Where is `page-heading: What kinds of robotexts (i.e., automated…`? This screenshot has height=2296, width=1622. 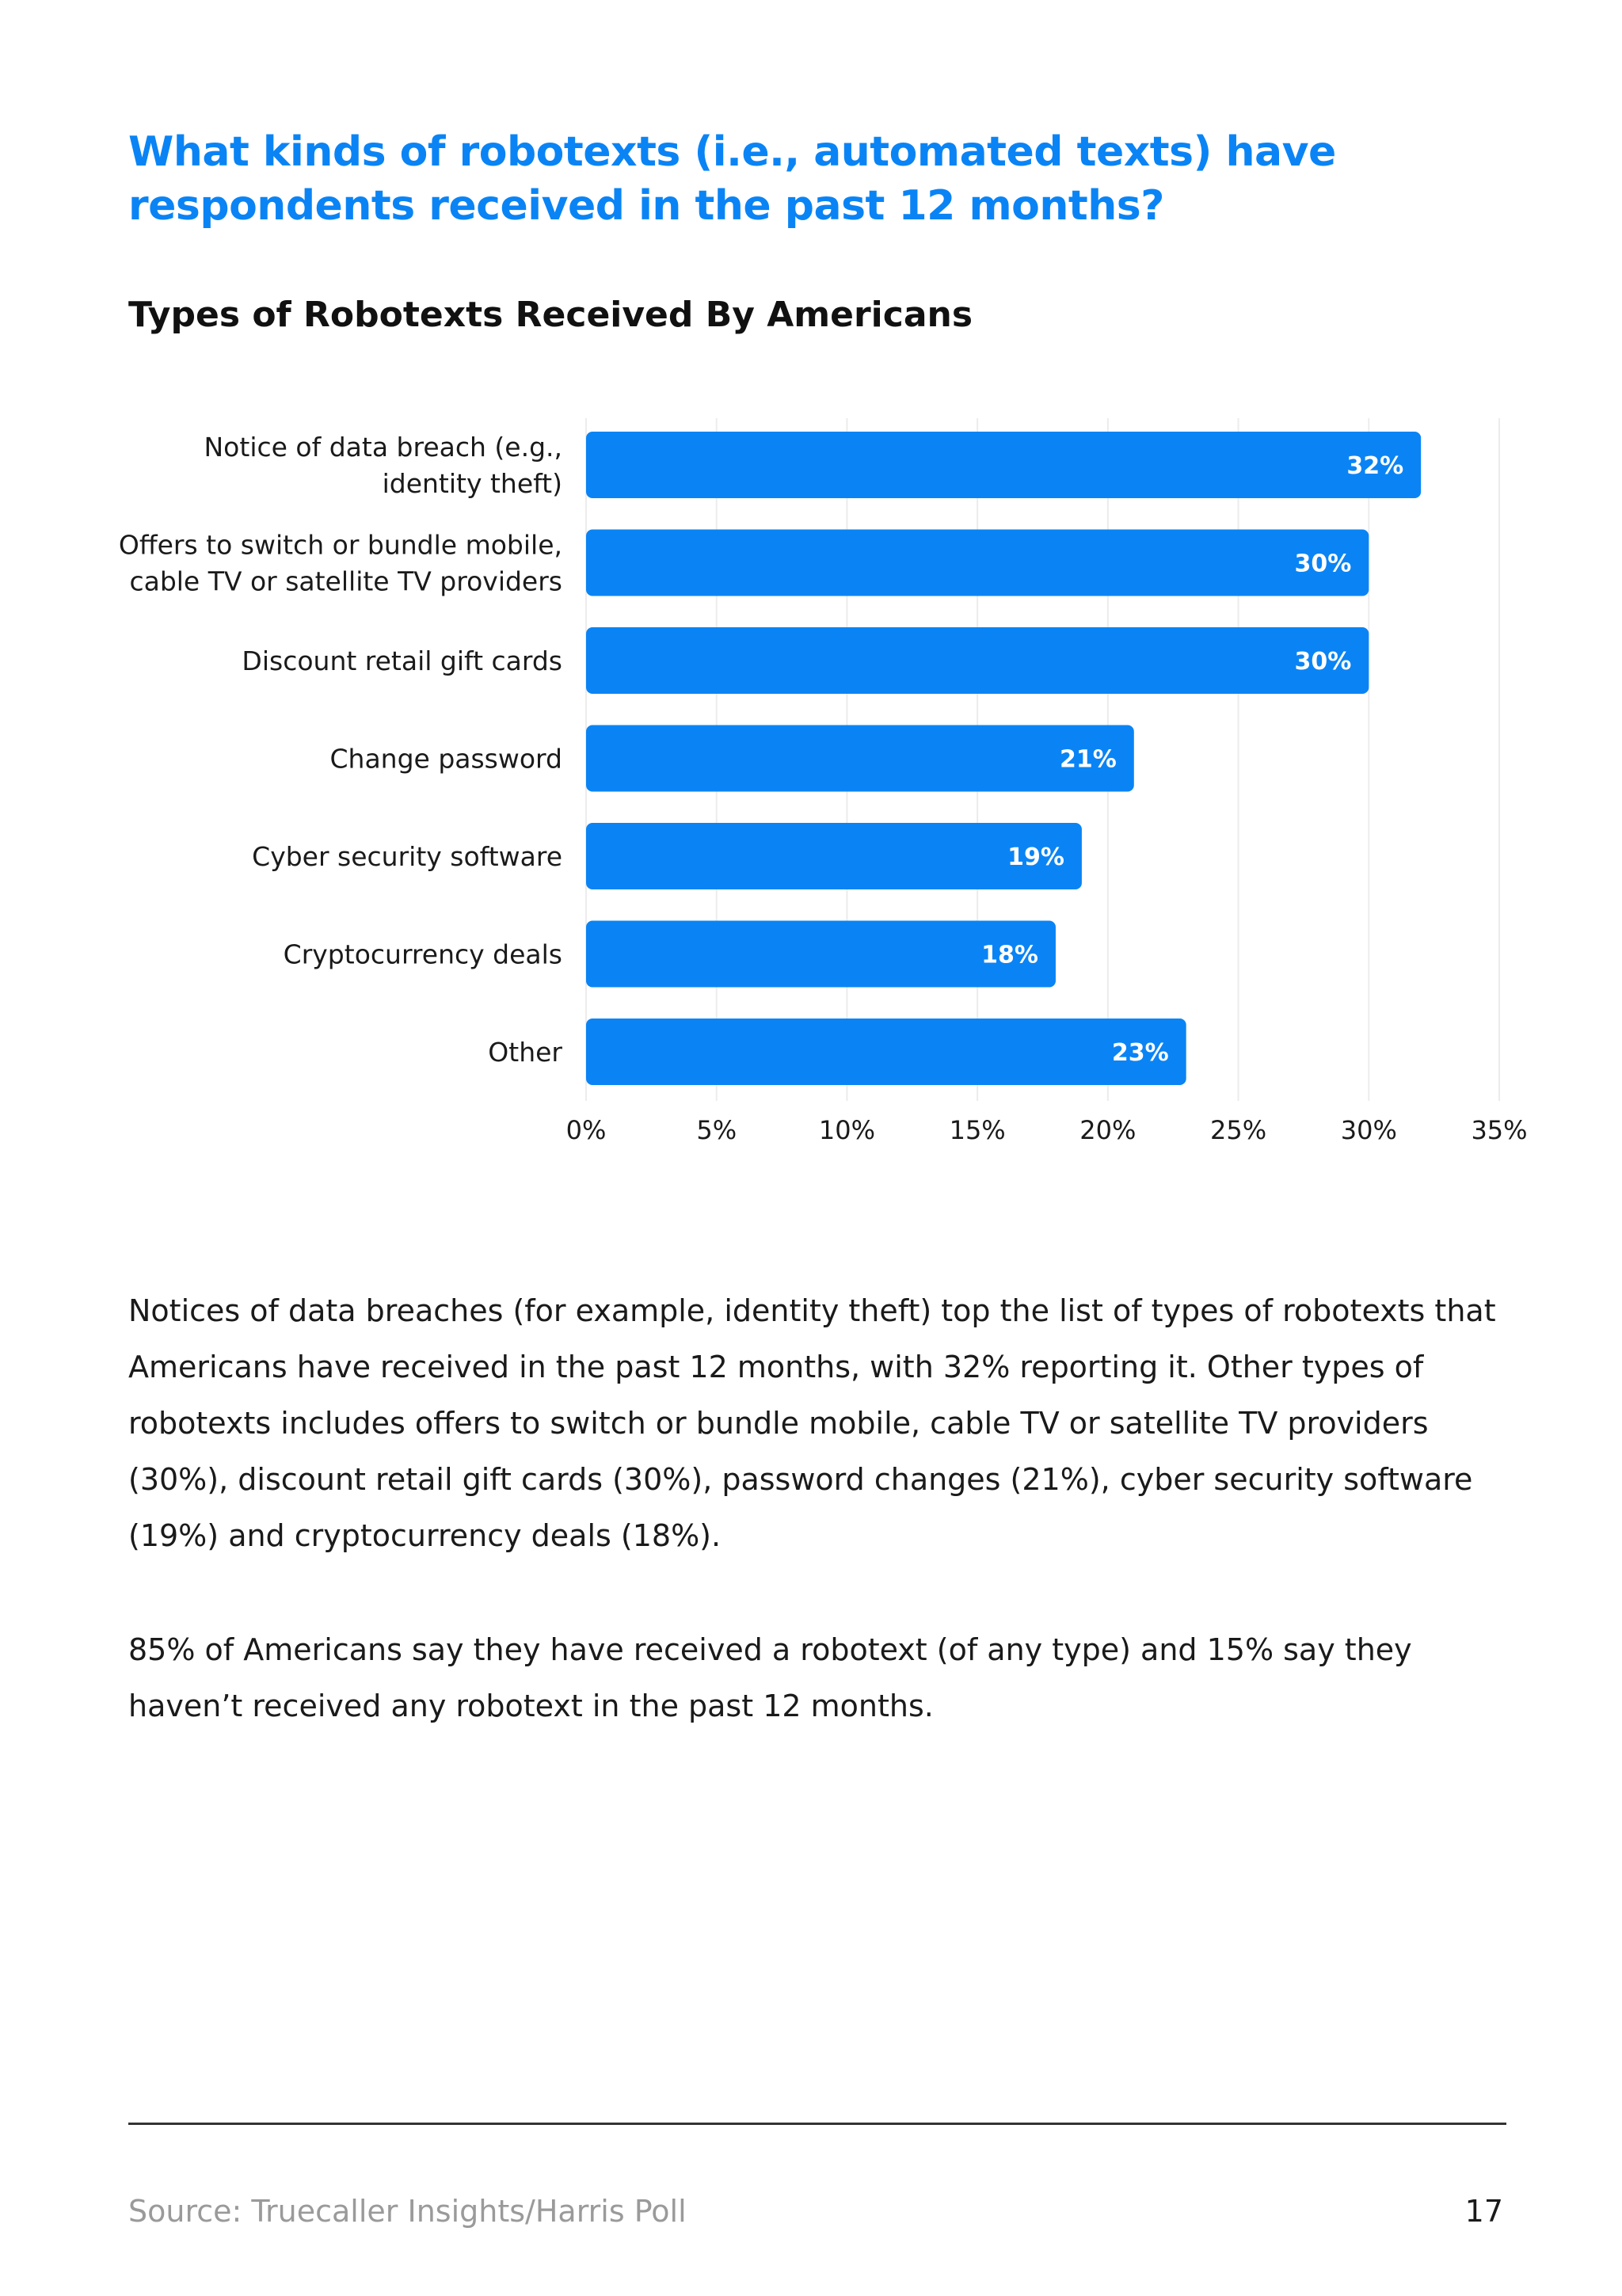
page-heading: What kinds of robotexts (i.e., automated… is located at coordinates (732, 179).